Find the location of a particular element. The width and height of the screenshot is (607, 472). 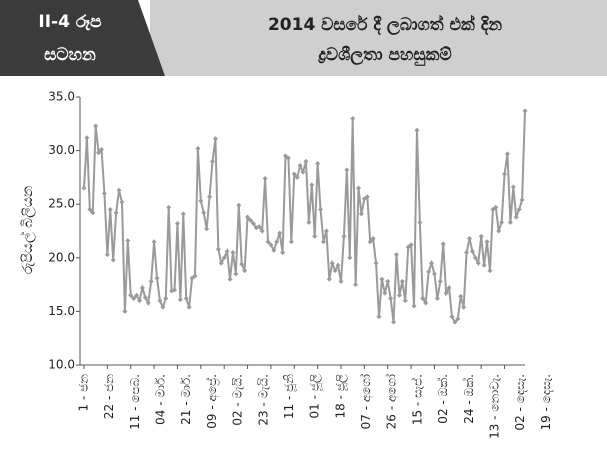

chart-title: ද්‍රවශීලතා පහසුකම් is located at coordinates (385, 55).